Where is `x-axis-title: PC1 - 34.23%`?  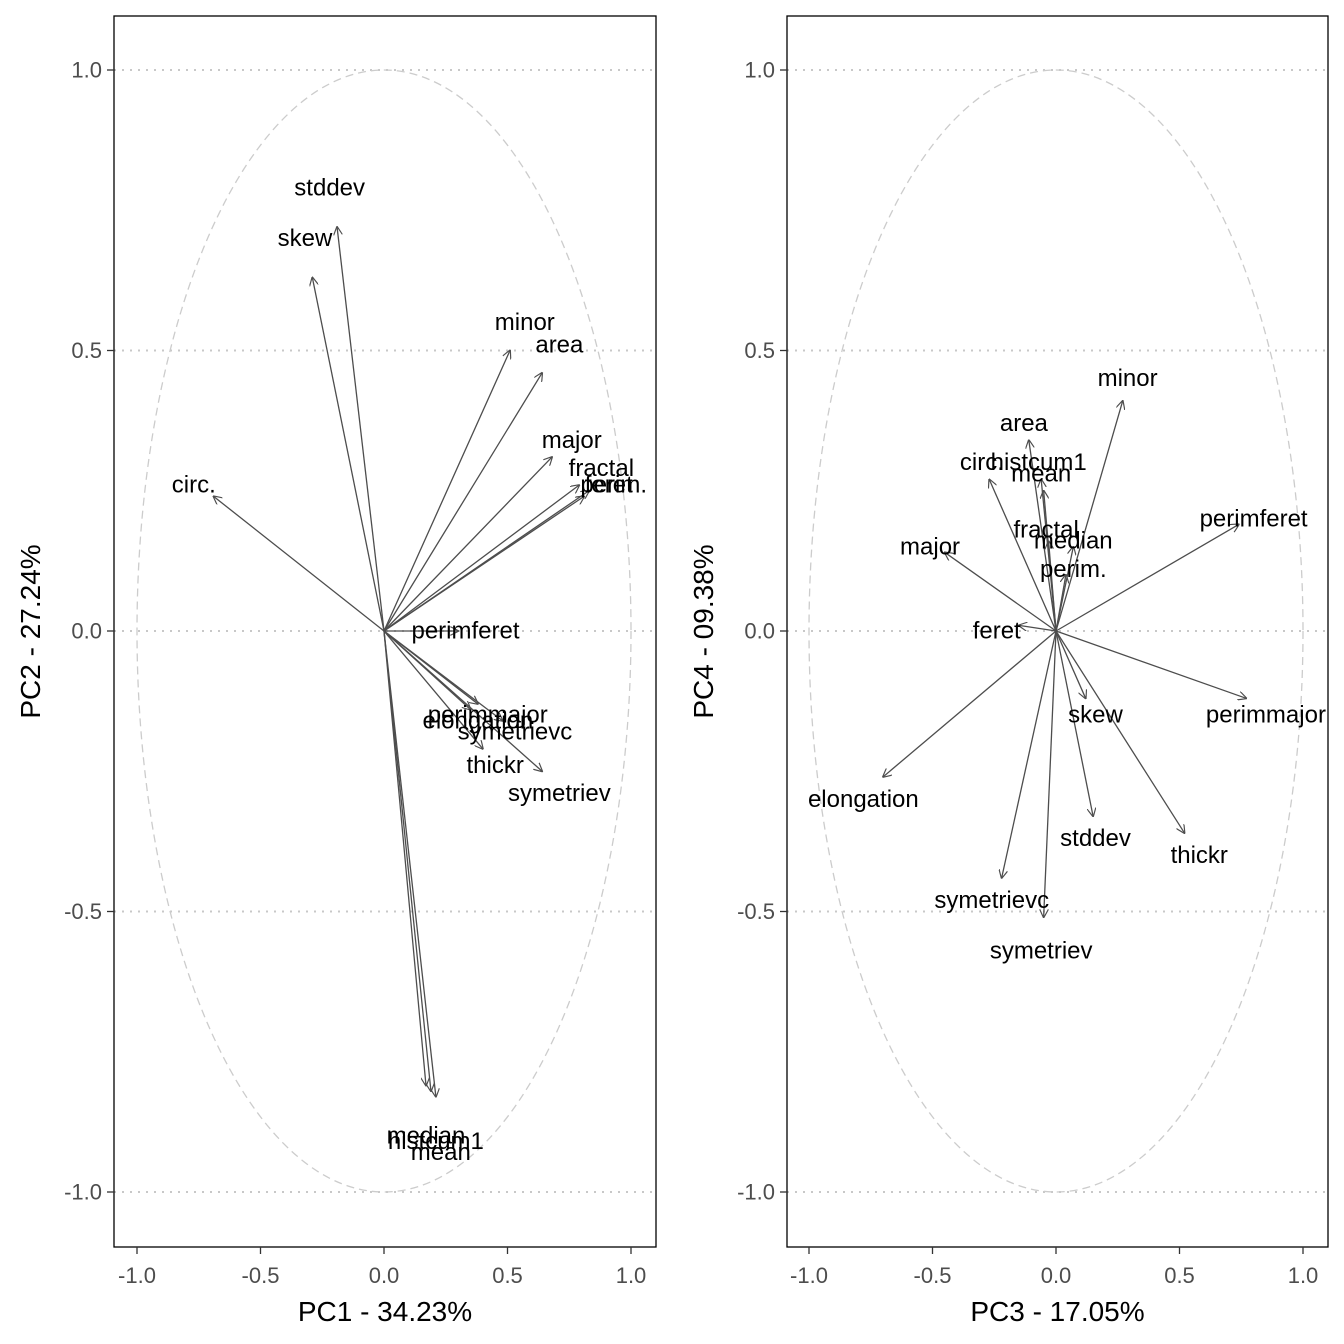 x-axis-title: PC1 - 34.23% is located at coordinates (385, 1311).